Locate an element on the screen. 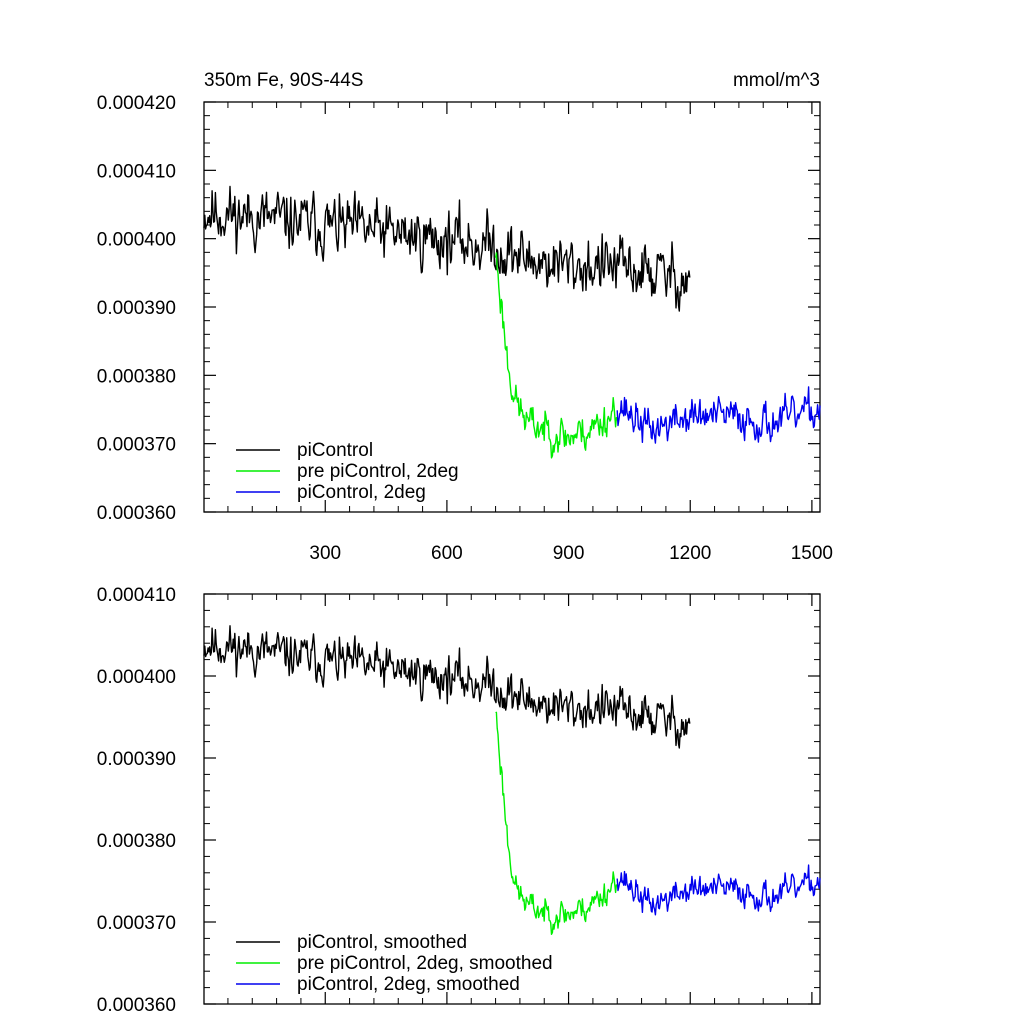 The width and height of the screenshot is (1024, 1024). x-tick-label: 1500 is located at coordinates (812, 553).